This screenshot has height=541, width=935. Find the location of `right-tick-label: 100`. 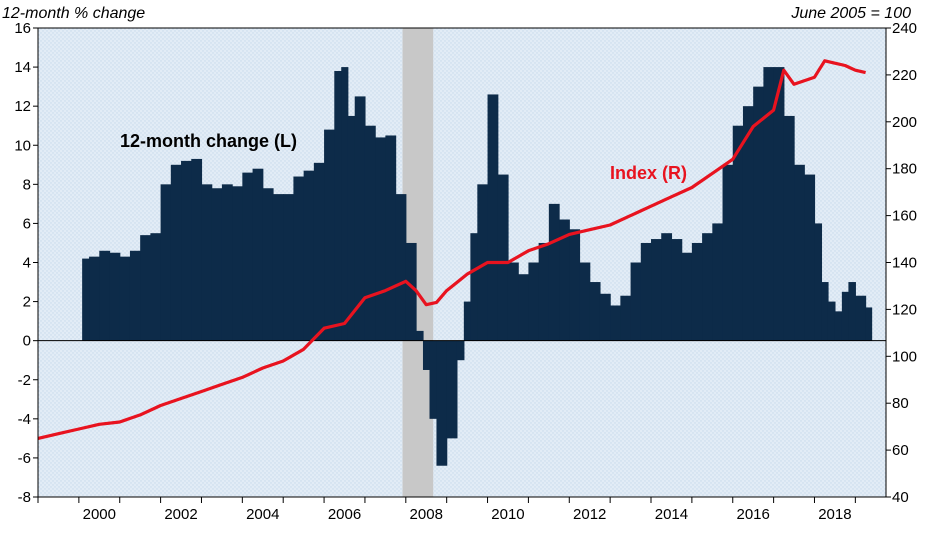

right-tick-label: 100 is located at coordinates (904, 356).